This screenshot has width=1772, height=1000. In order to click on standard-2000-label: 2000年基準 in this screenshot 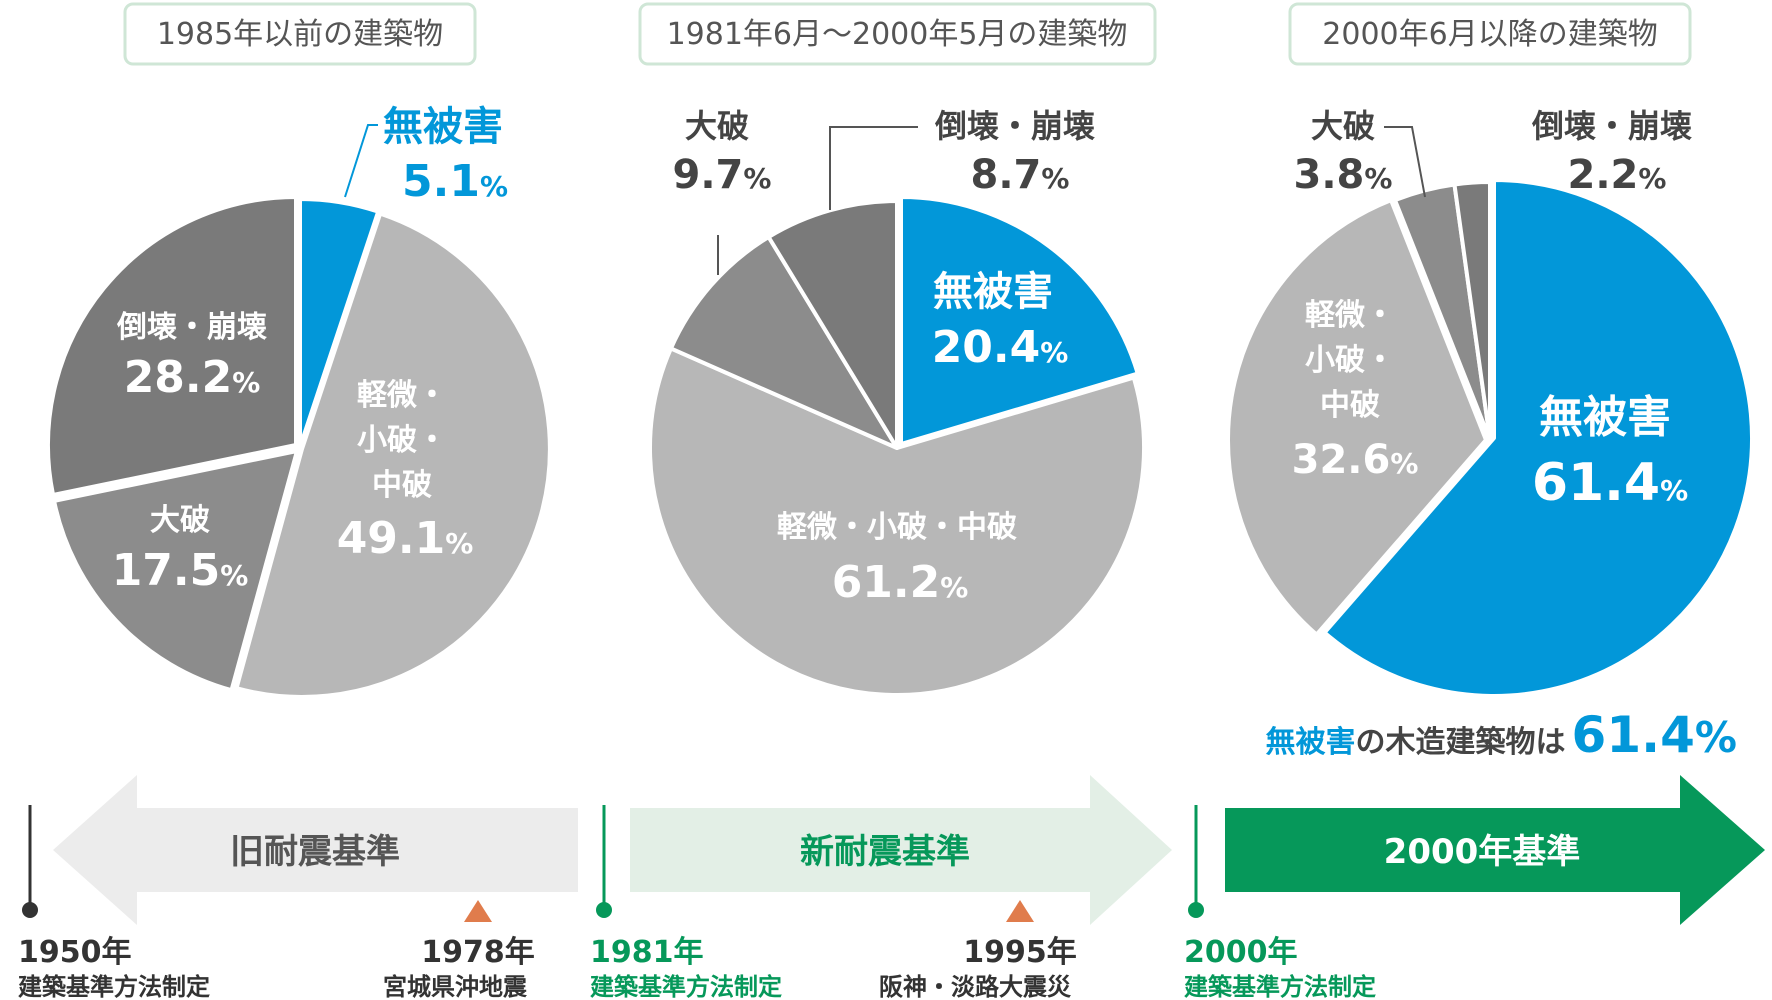, I will do `click(1482, 852)`.